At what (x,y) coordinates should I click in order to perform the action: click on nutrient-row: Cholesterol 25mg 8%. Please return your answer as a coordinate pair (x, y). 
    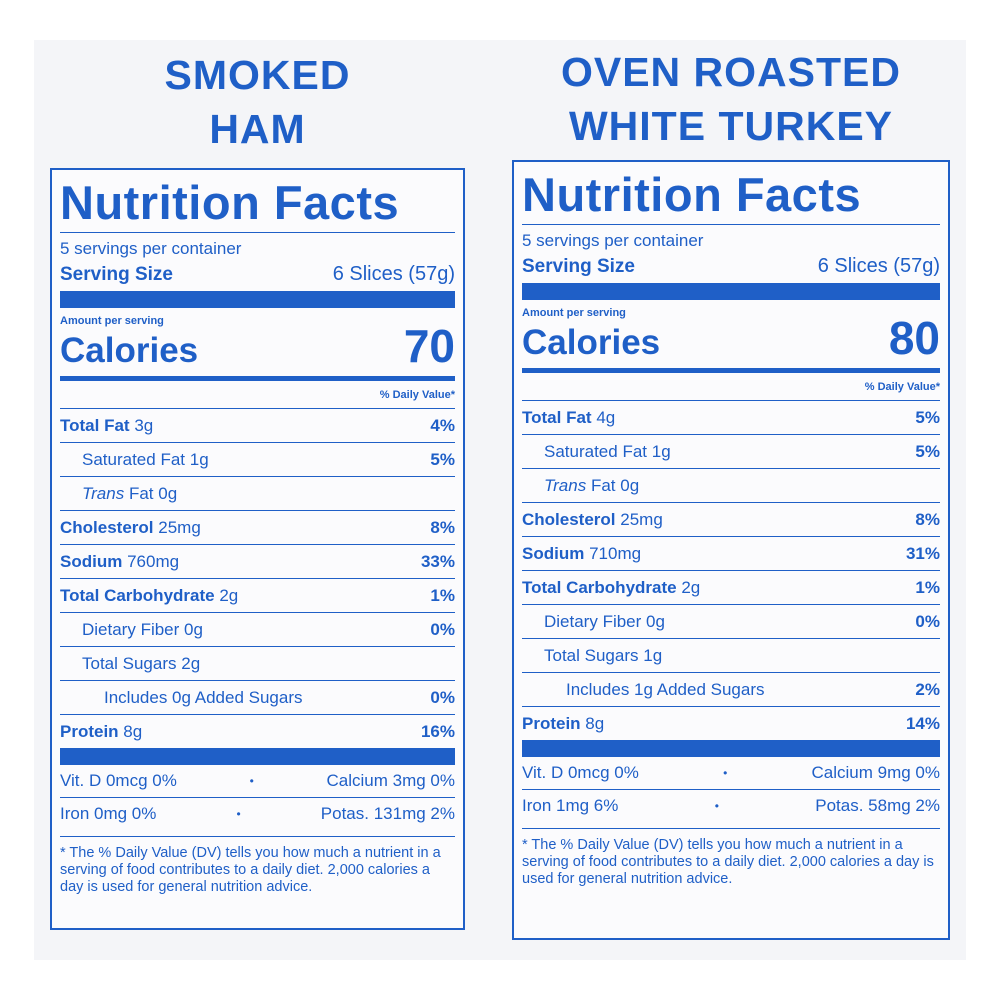
    Looking at the image, I should click on (731, 519).